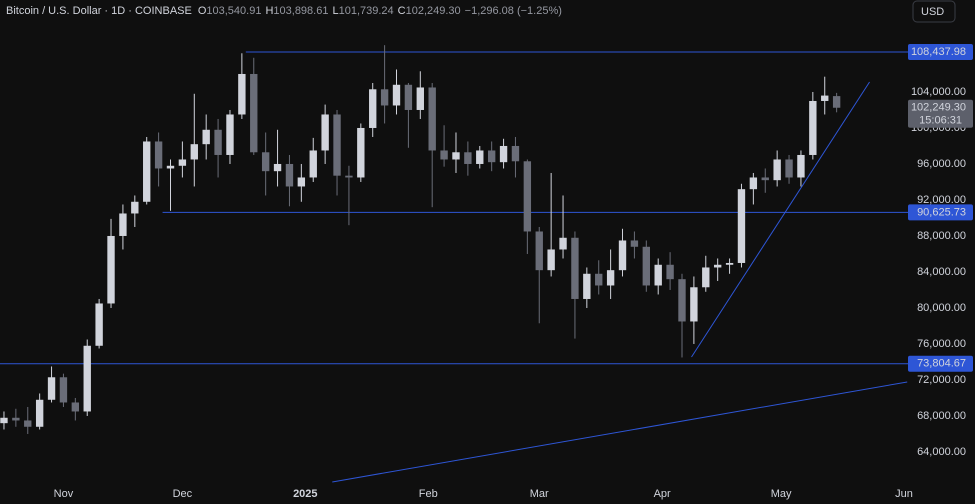 The width and height of the screenshot is (975, 504). I want to click on title: Bitcoin / U.S. Dollar · 1D · COINBASE, so click(99, 11).